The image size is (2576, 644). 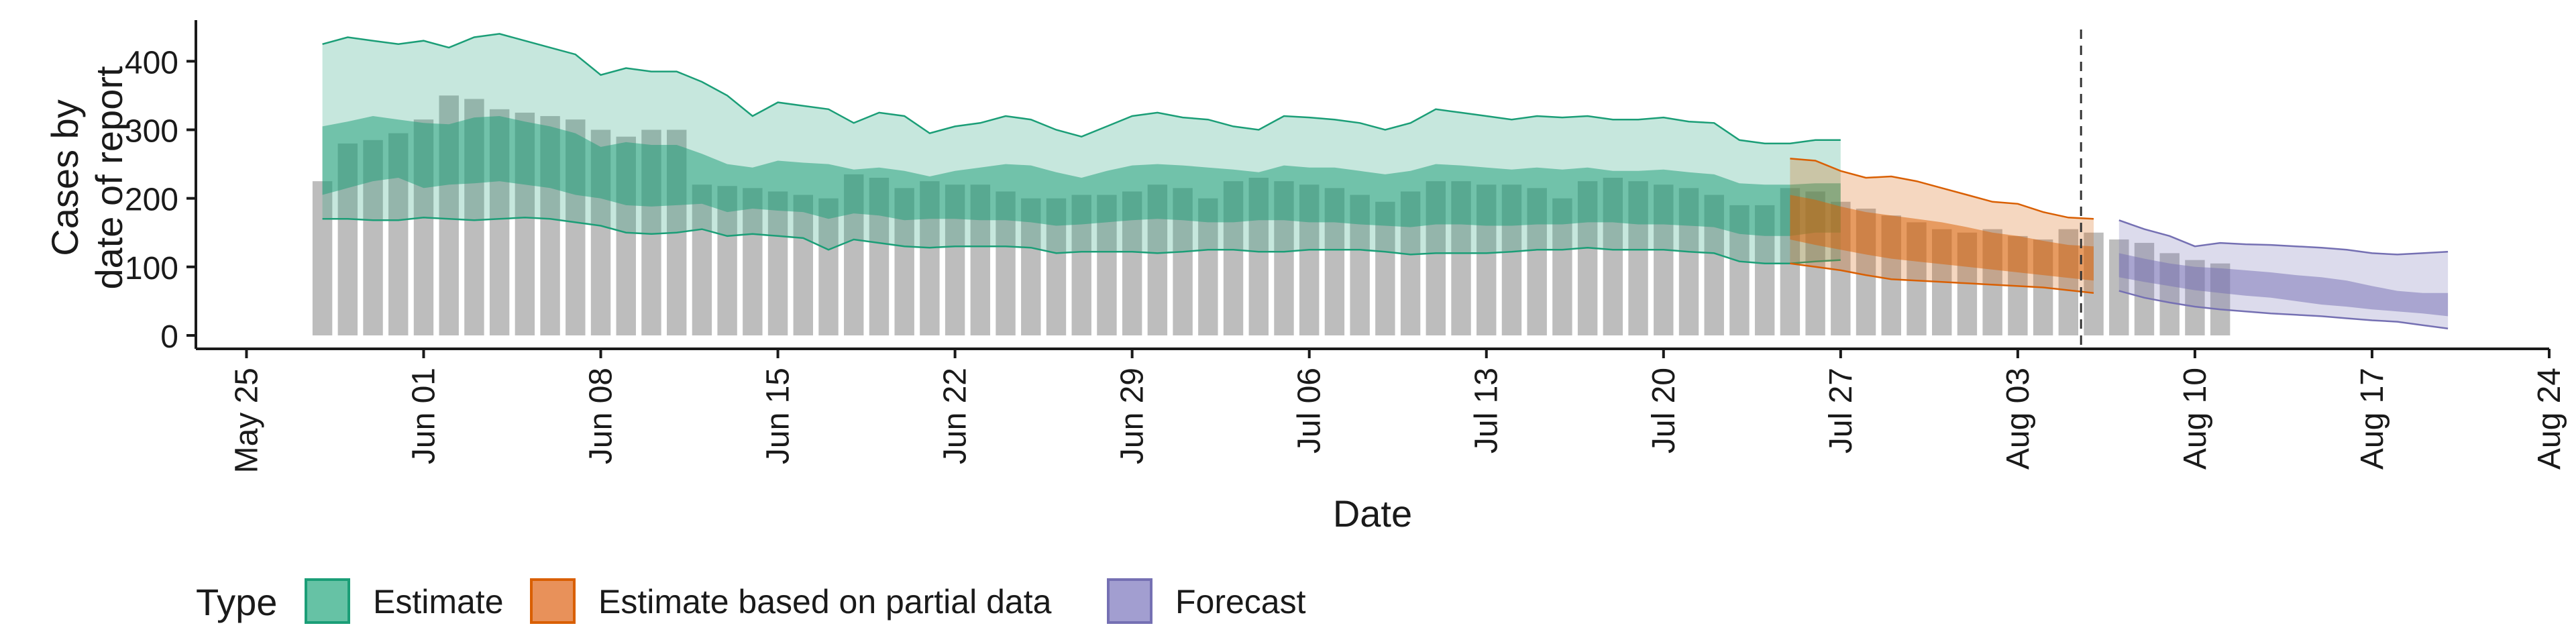 I want to click on estimate-50-band, so click(x=1081, y=176).